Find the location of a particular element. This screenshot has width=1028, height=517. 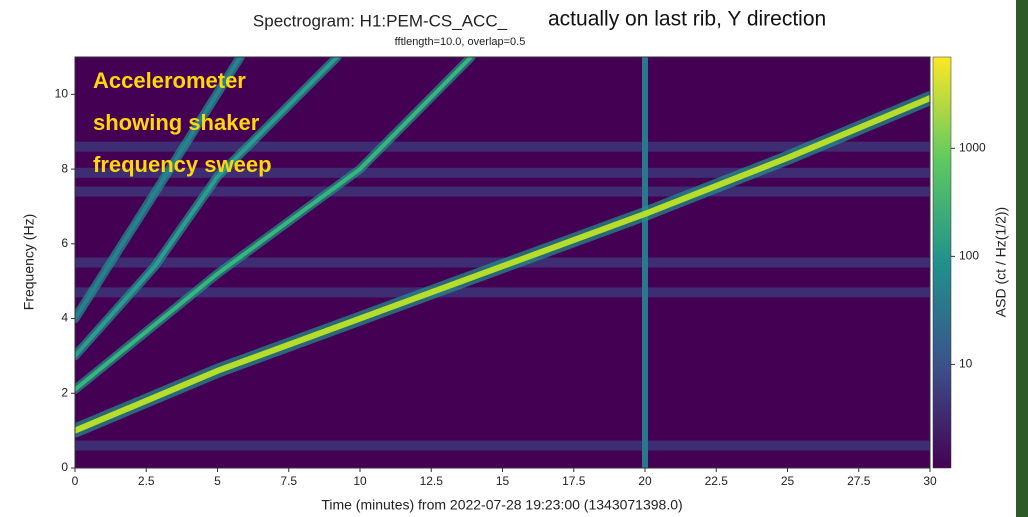

colorbar-label: ASD (ct / Hz(1/2)) is located at coordinates (1001, 262).